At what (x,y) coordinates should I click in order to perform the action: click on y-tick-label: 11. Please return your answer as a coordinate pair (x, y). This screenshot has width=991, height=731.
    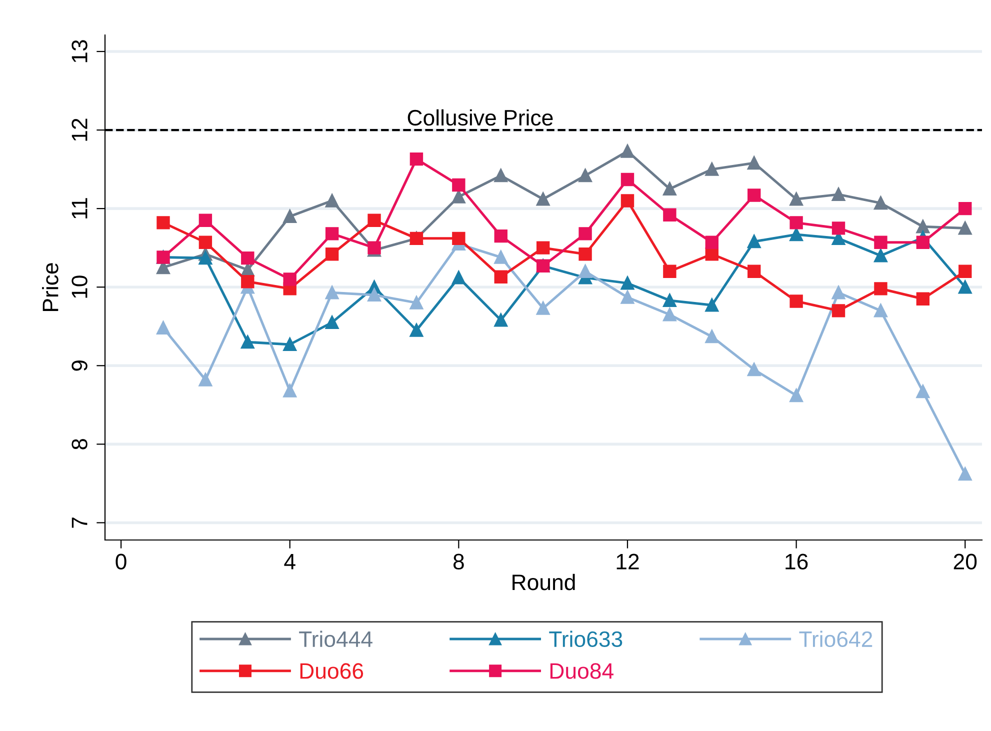
    Looking at the image, I should click on (80, 208).